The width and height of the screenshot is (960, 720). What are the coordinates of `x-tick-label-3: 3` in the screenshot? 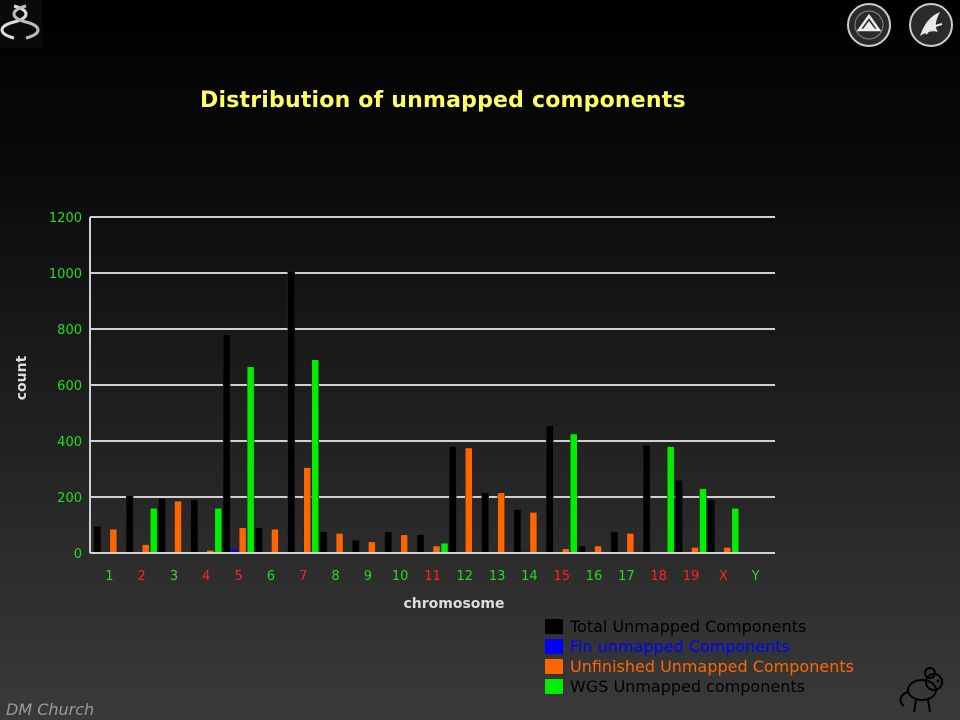 It's located at (174, 576).